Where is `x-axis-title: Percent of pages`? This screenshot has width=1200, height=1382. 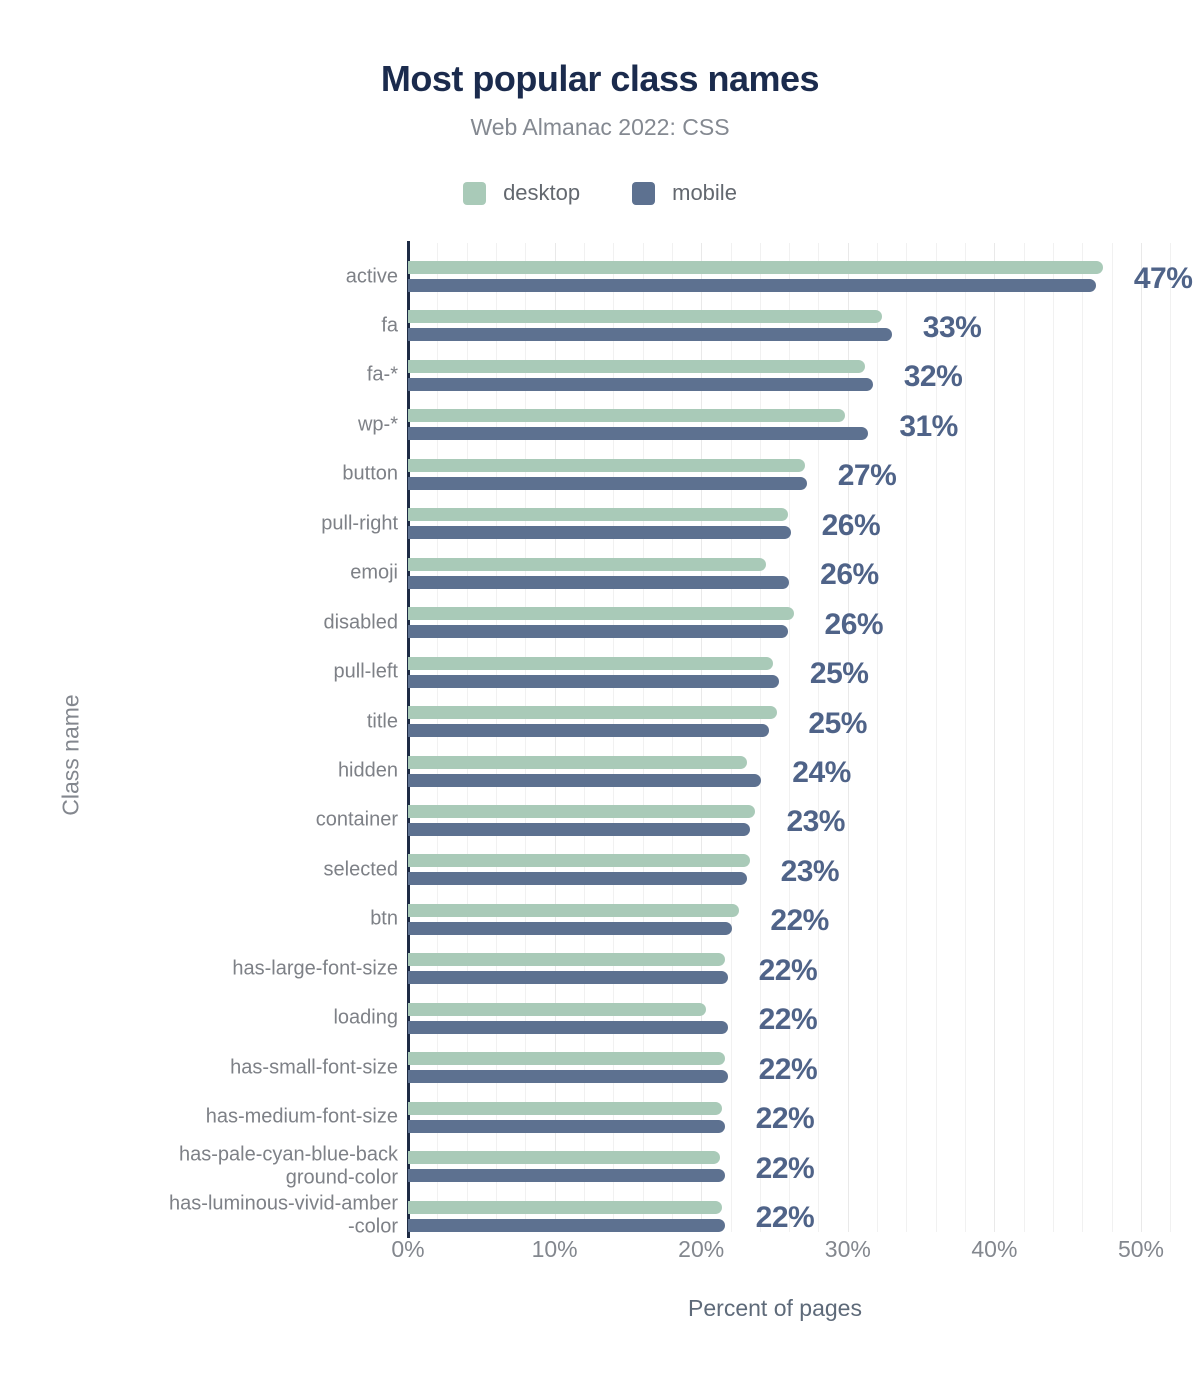
x-axis-title: Percent of pages is located at coordinates (775, 1308).